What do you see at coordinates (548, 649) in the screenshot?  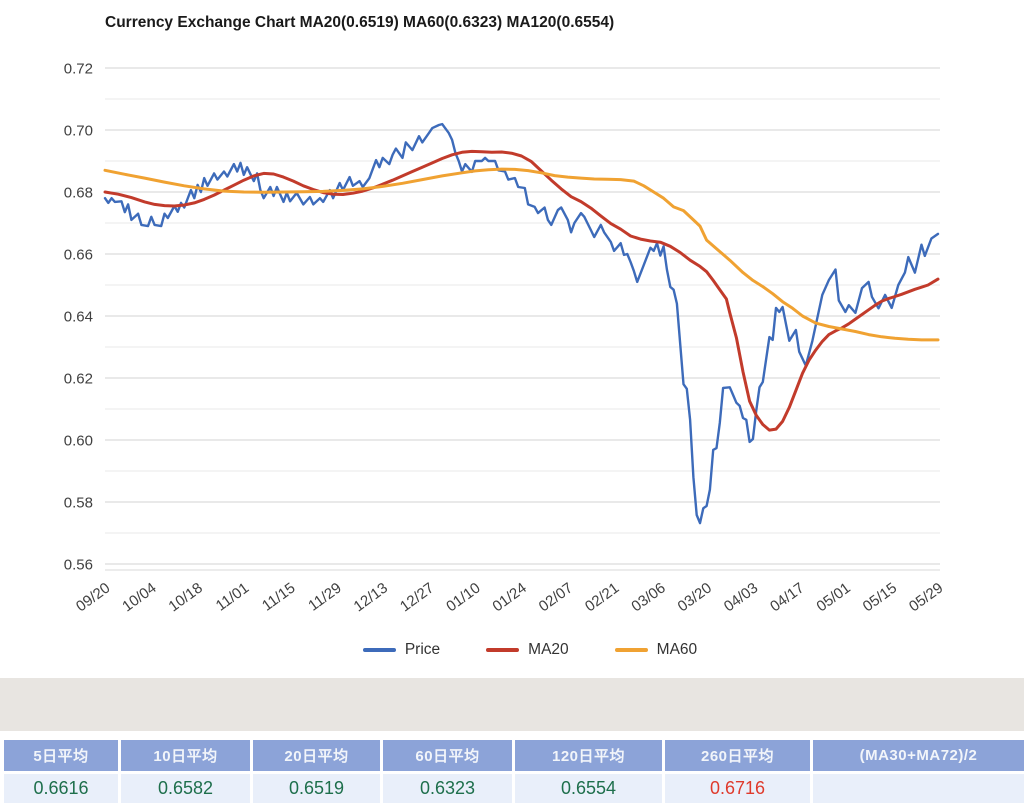 I see `legend-label-ma20: MA20` at bounding box center [548, 649].